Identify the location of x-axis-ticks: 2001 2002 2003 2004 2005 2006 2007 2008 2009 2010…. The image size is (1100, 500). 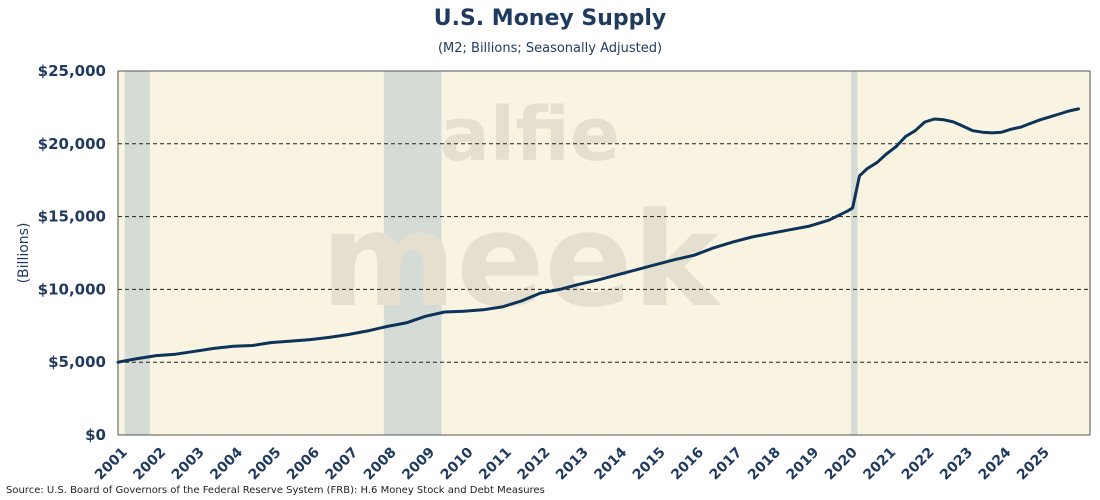
(572, 463).